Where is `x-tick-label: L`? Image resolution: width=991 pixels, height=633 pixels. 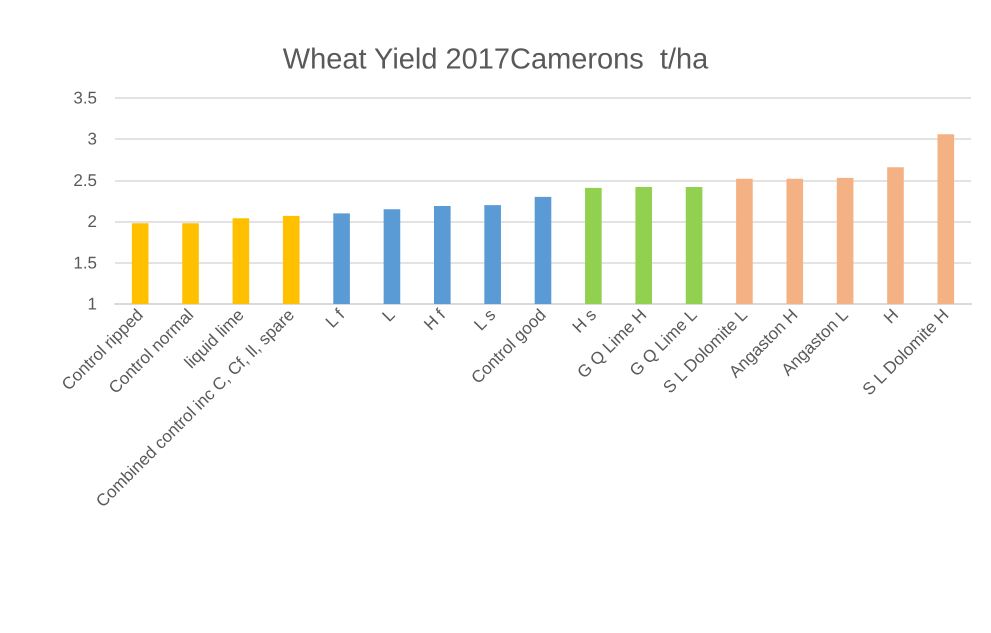 x-tick-label: L is located at coordinates (388, 315).